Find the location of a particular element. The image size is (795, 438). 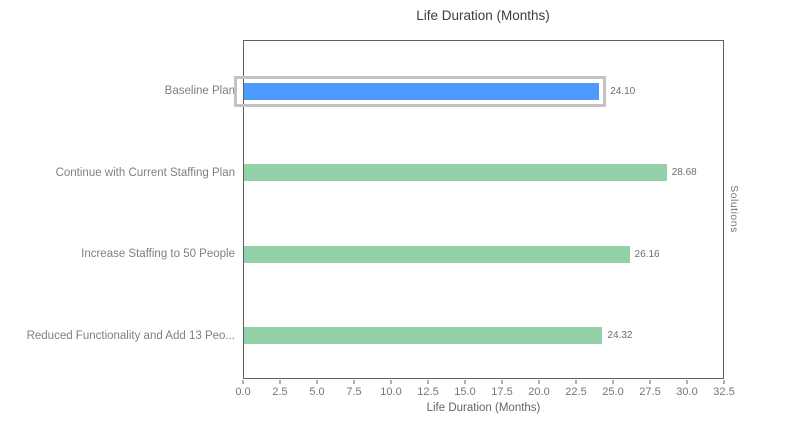

bar-baseline-plan is located at coordinates (420, 92).